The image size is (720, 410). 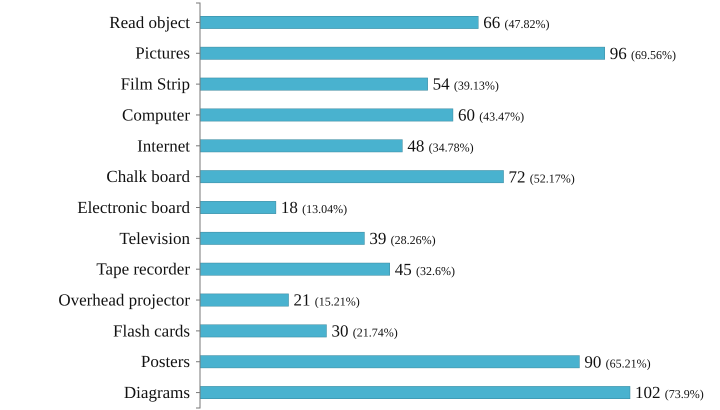 I want to click on data-label: 21 (15.21%), so click(x=327, y=300).